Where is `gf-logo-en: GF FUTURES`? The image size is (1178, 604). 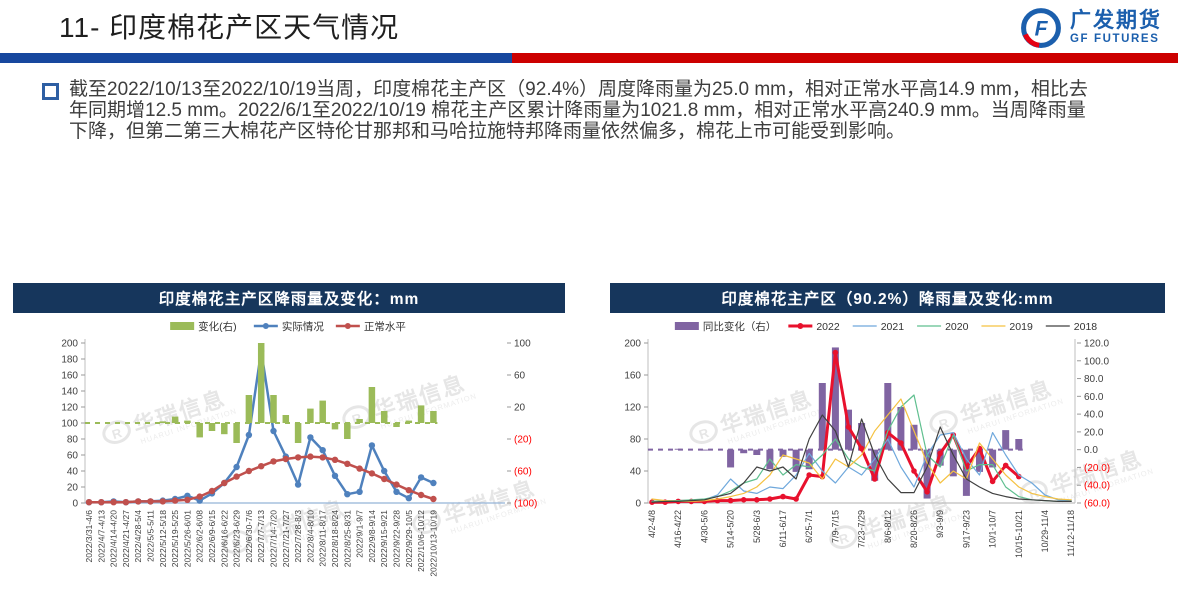 gf-logo-en: GF FUTURES is located at coordinates (1115, 39).